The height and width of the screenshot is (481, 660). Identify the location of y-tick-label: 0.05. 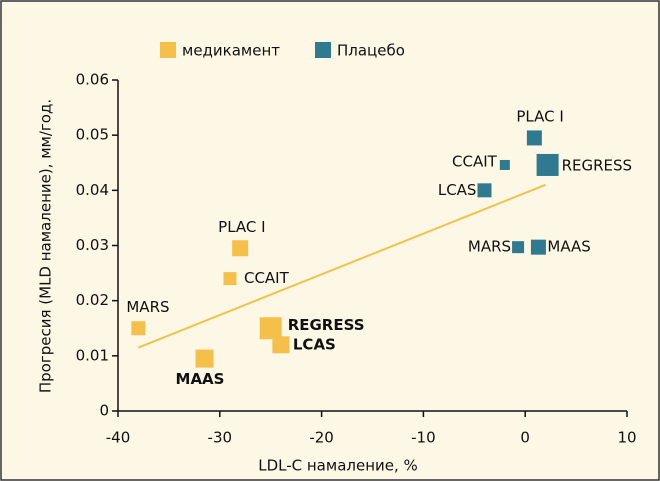
(92, 135).